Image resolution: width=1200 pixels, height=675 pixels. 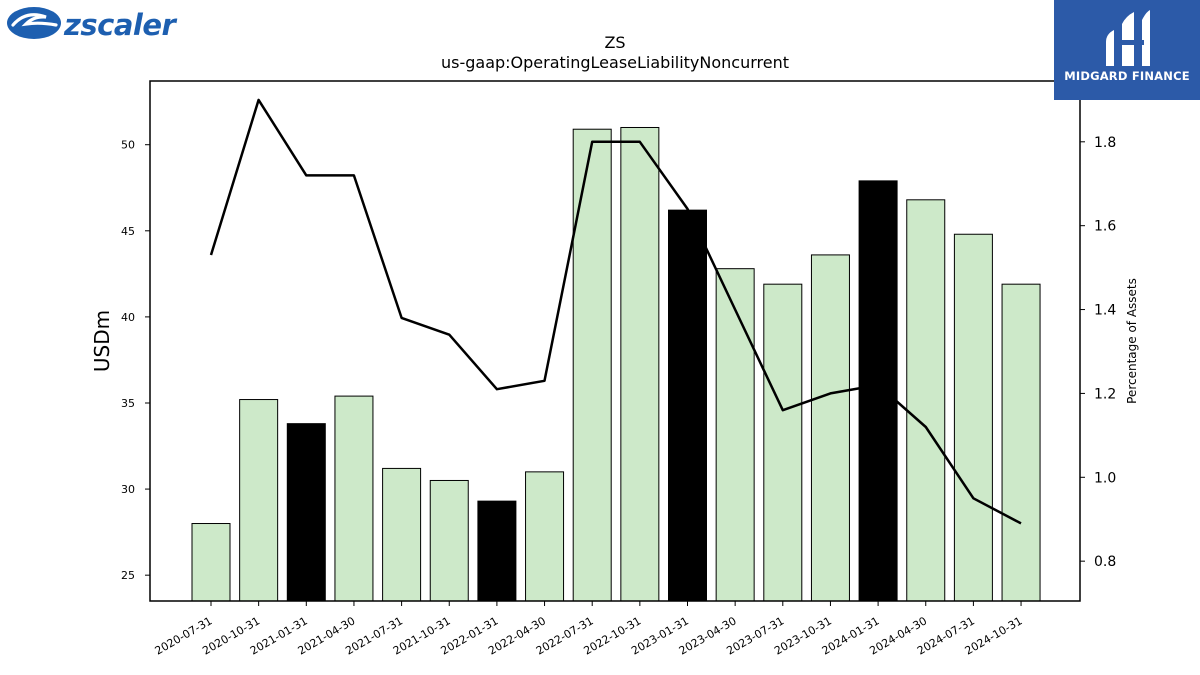 What do you see at coordinates (1098, 352) in the screenshot?
I see `y-axis-right: 0.8 1.0 1.2 1.4 1.6 1.8` at bounding box center [1098, 352].